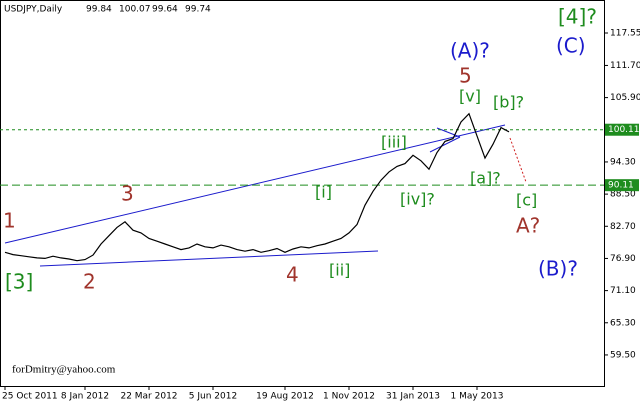  I want to click on y-tick-label: 94.30, so click(623, 162).